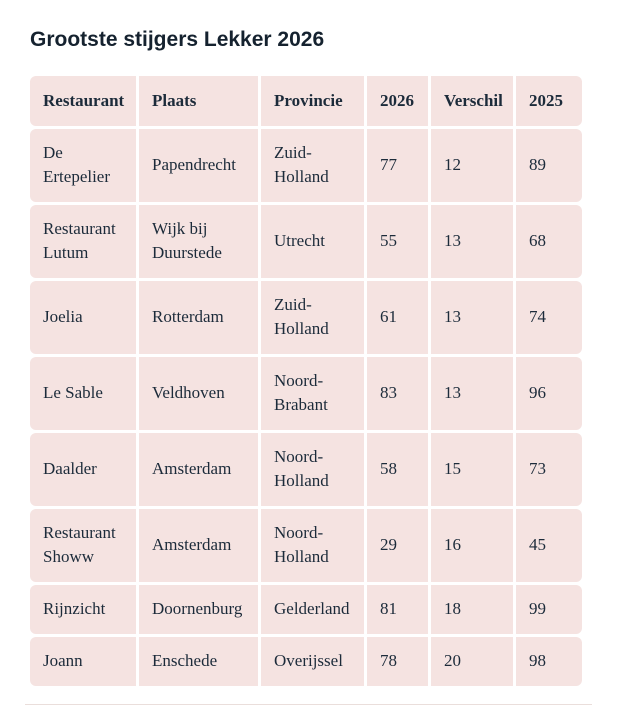 Image resolution: width=617 pixels, height=721 pixels. What do you see at coordinates (397, 661) in the screenshot?
I see `table-cell: 78` at bounding box center [397, 661].